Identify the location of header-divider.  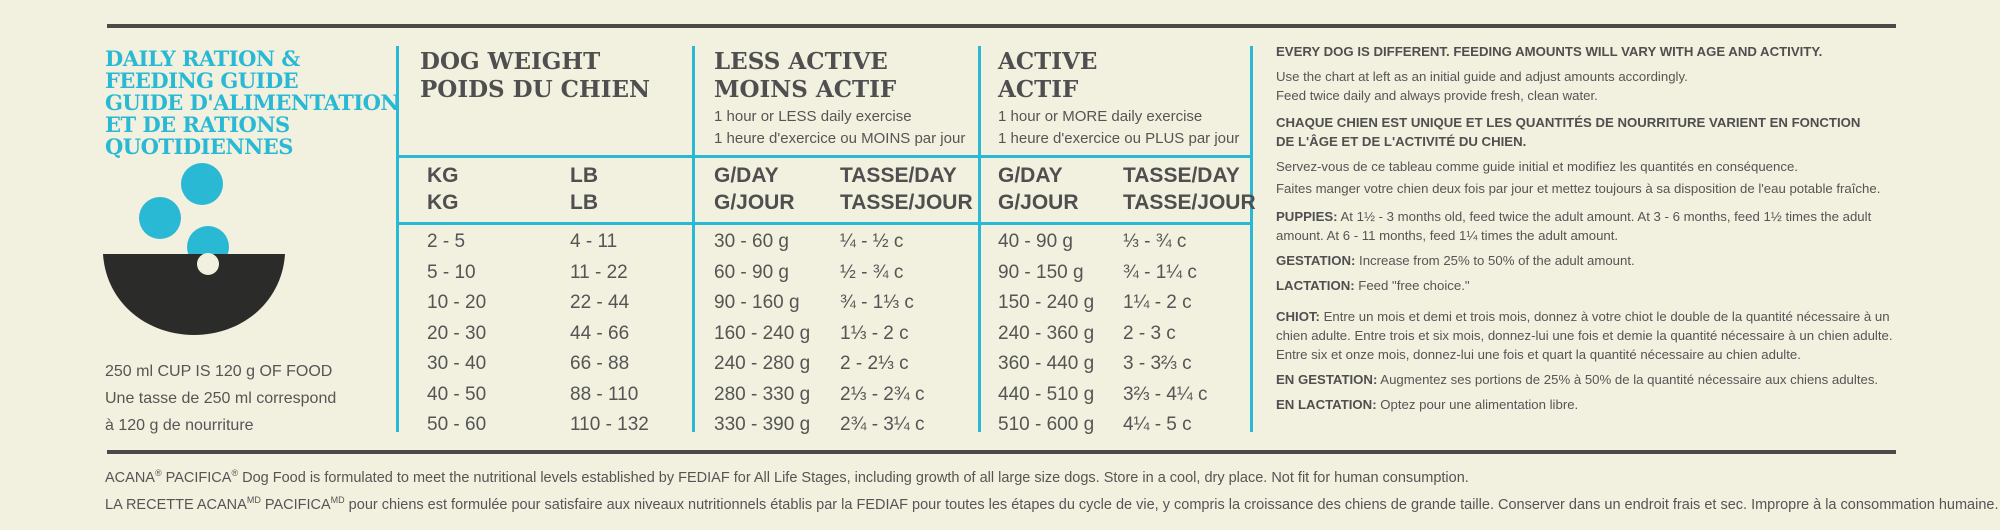
(824, 156).